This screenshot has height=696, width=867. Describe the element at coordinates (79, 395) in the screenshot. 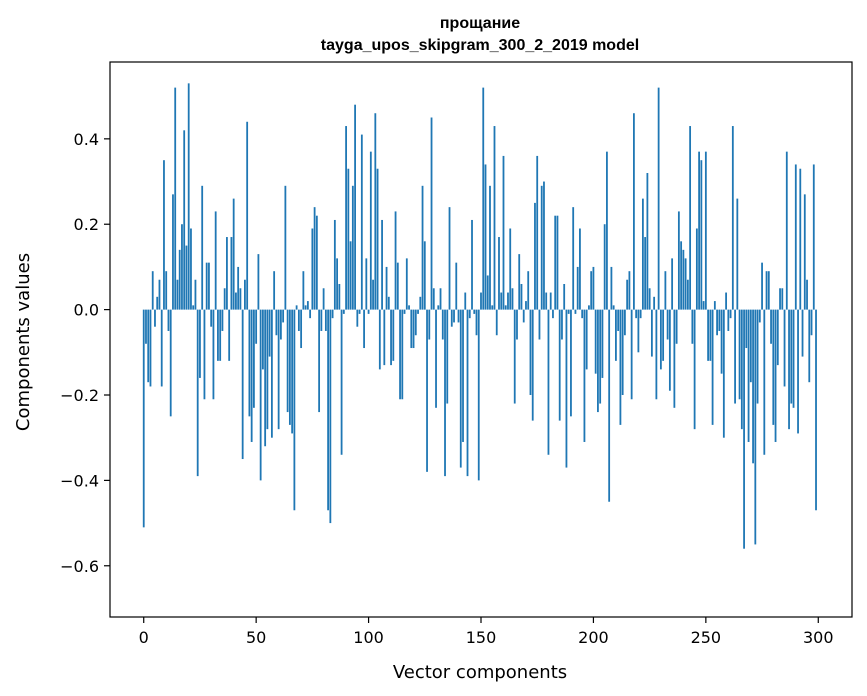

I see `y-tick-label: −0.2` at that location.